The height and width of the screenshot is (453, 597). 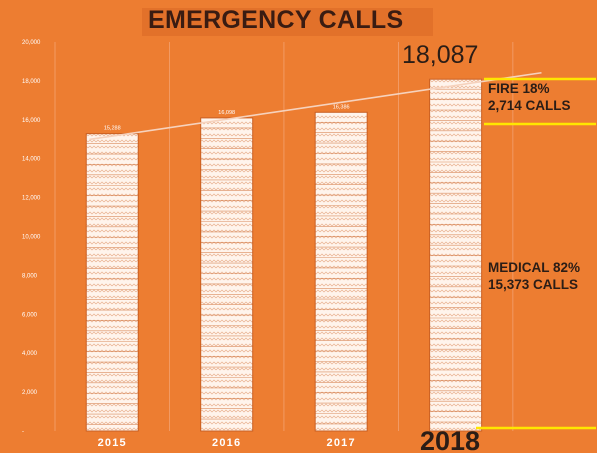 What do you see at coordinates (226, 443) in the screenshot?
I see `category-label-2016: 2016` at bounding box center [226, 443].